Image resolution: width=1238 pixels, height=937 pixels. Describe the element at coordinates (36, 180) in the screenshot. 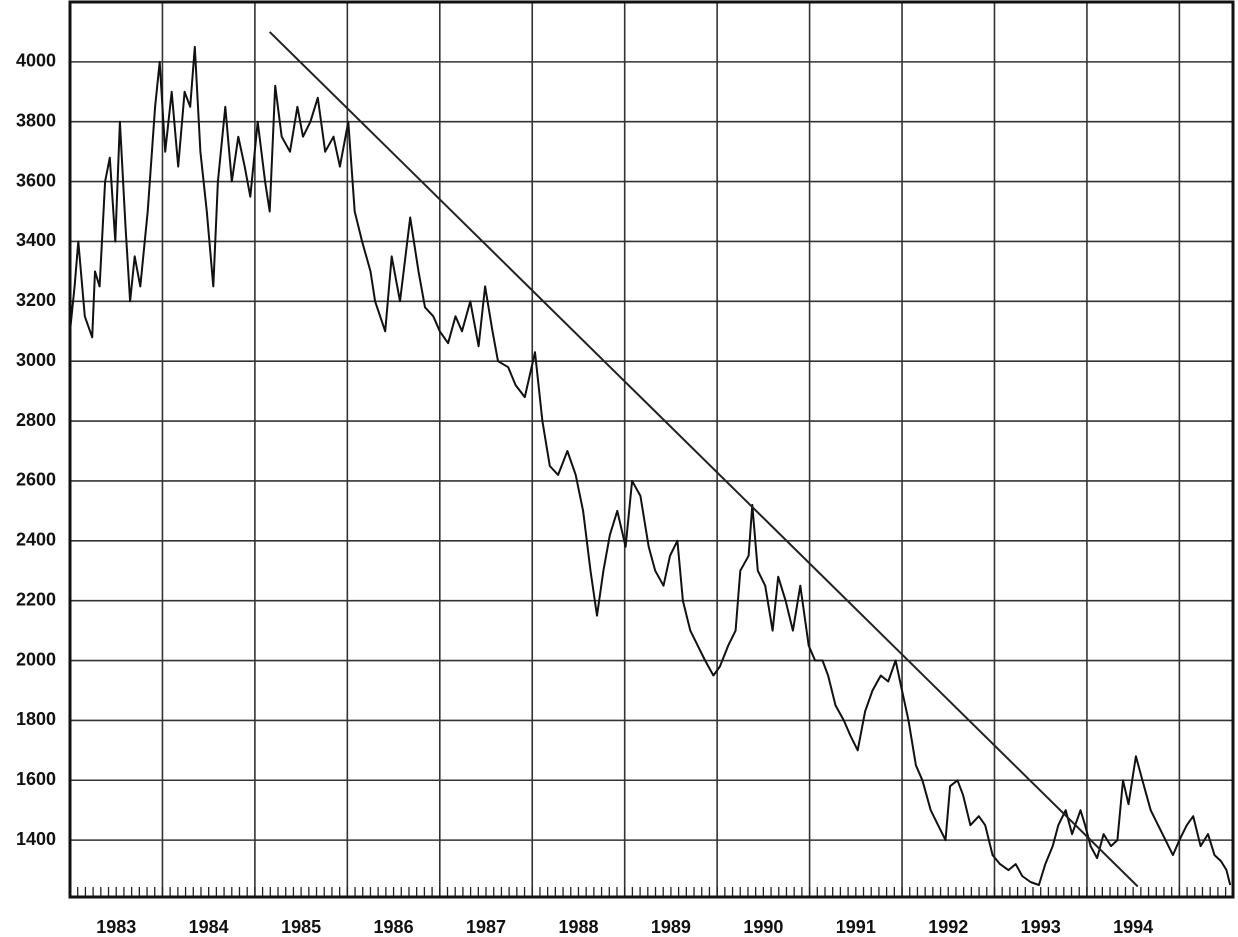

I see `y-tick-label: 3600` at that location.